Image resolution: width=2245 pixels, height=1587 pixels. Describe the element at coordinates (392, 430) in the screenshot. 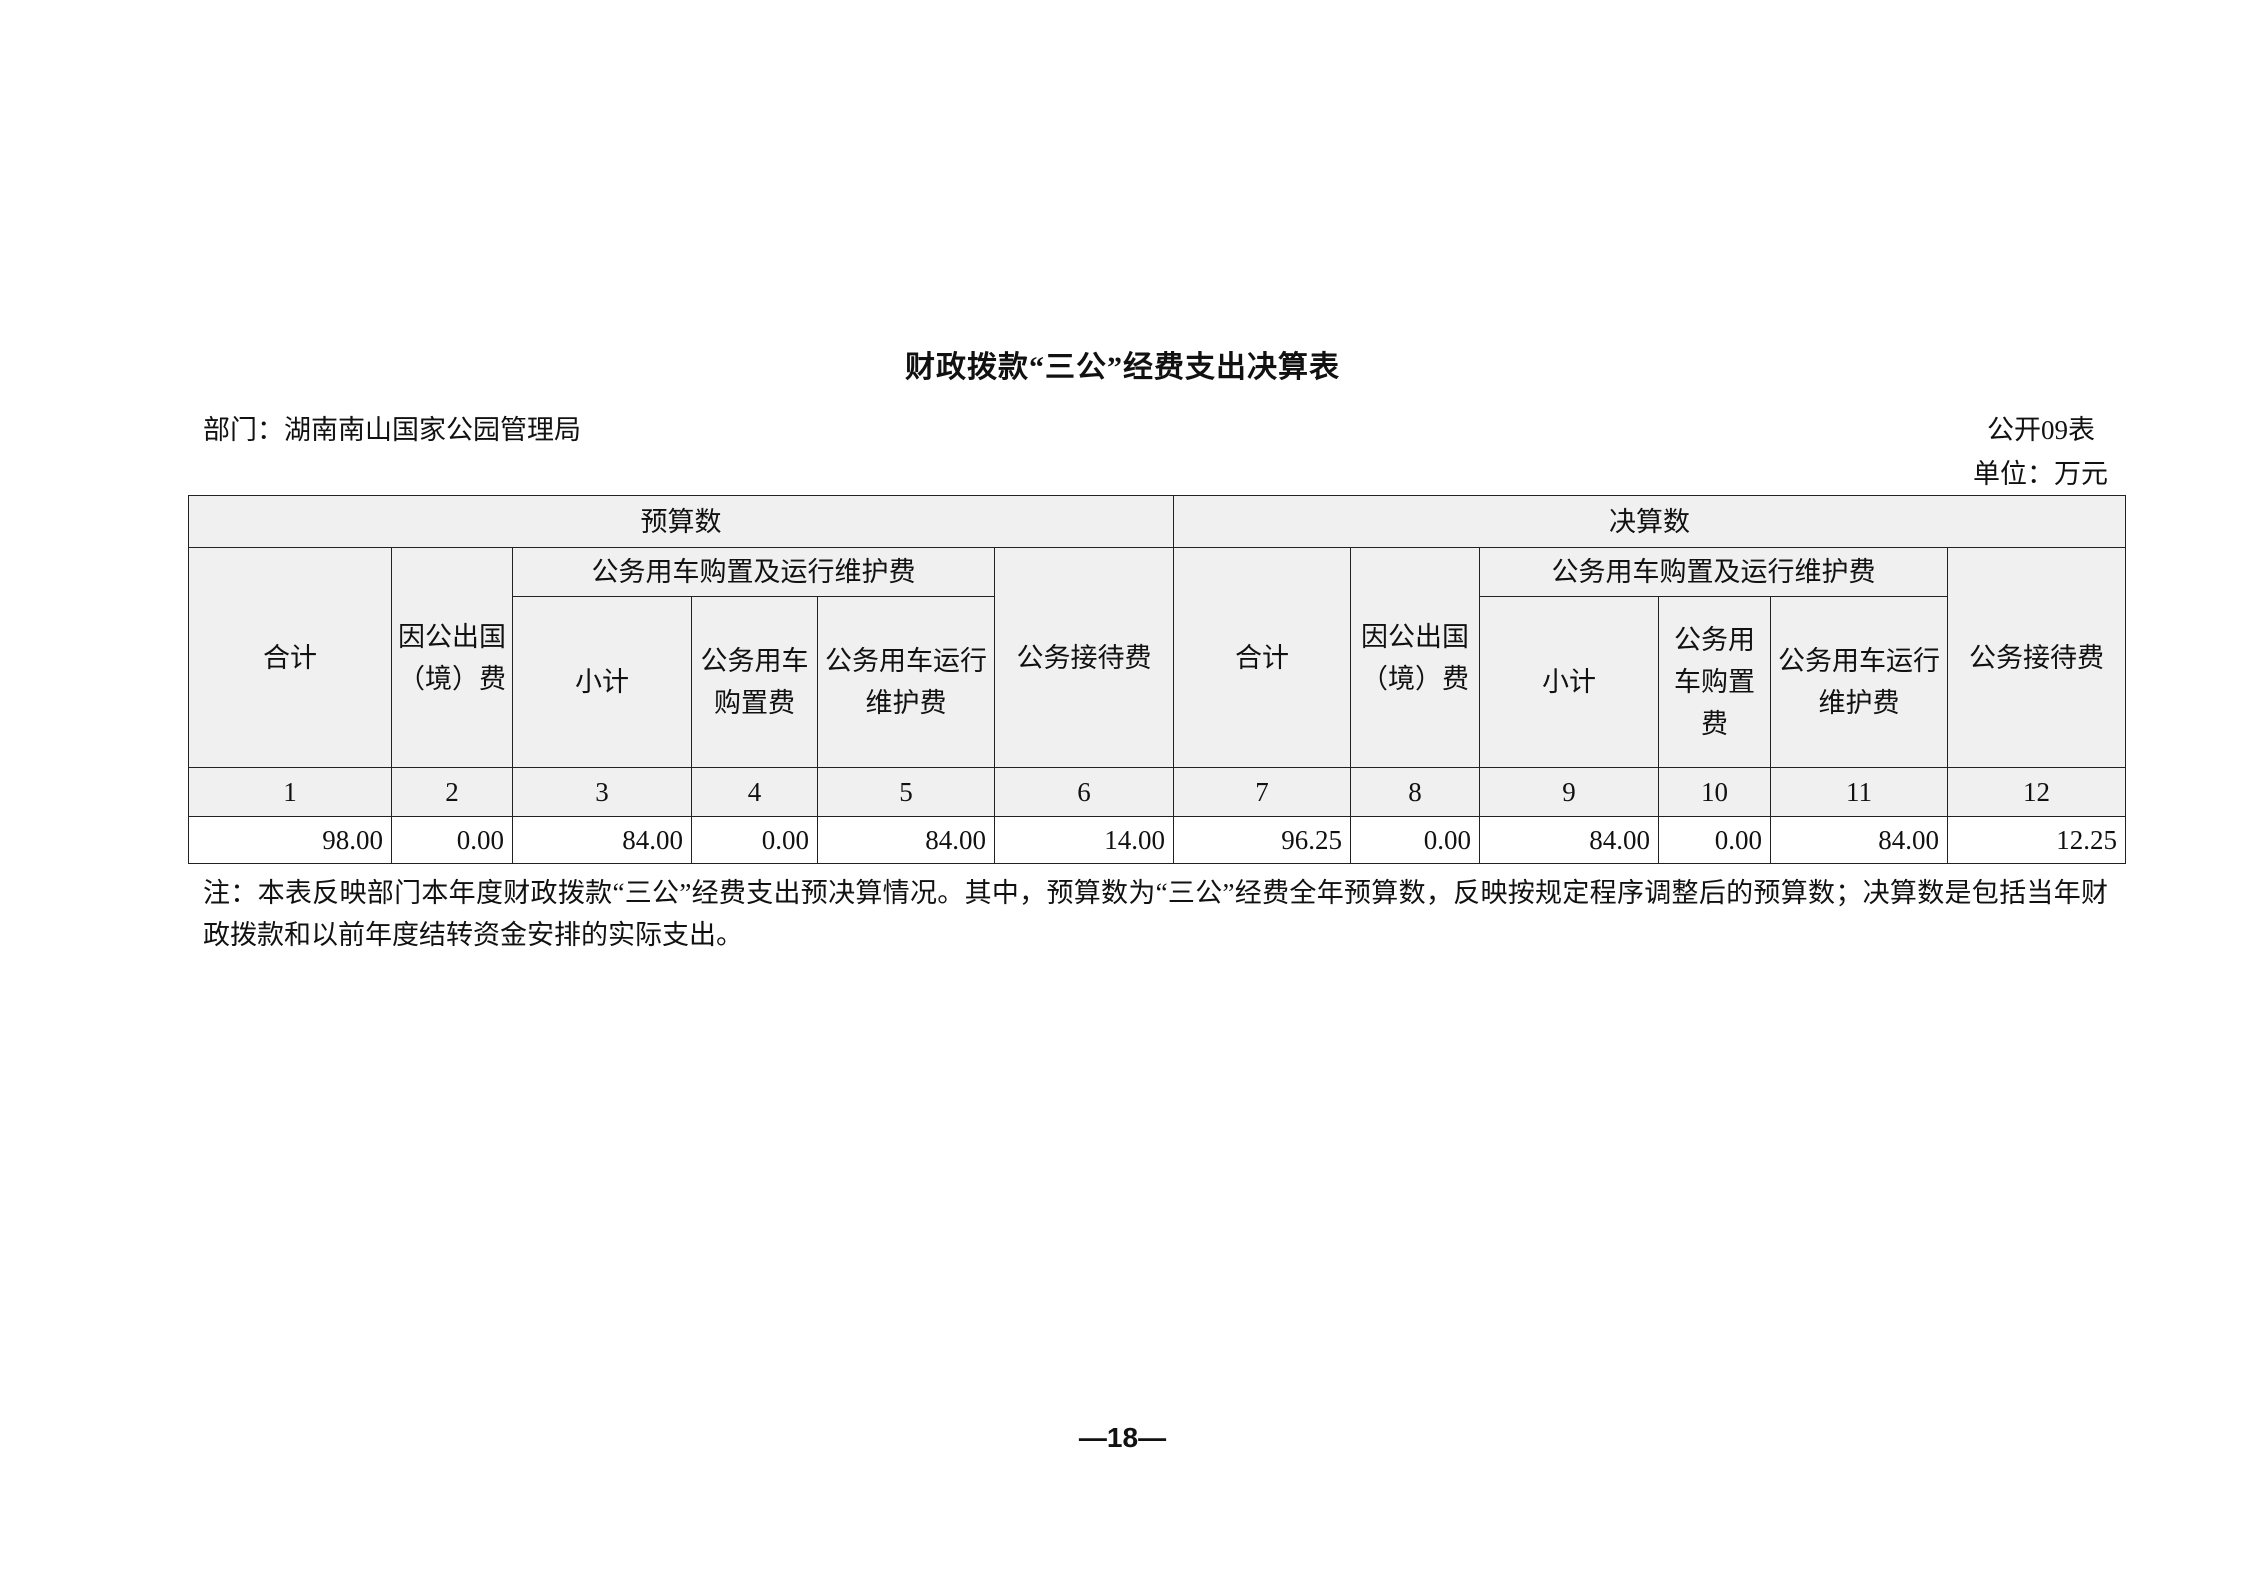

I see `department-label: 部门：湖南南山国家公园管理局` at that location.